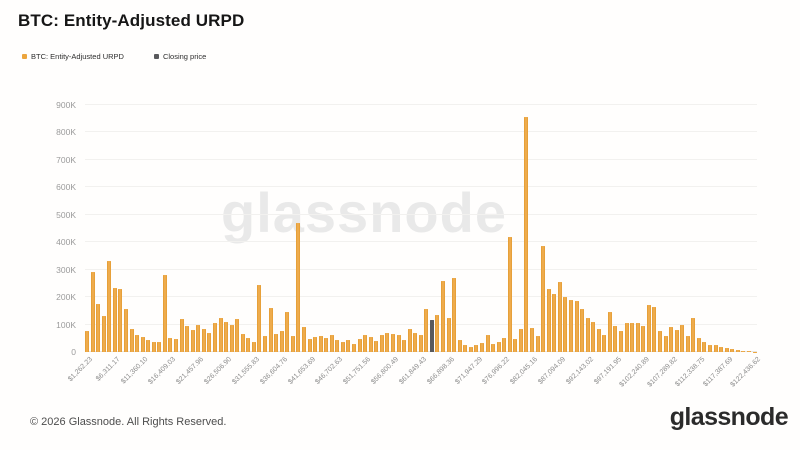  Describe the element at coordinates (179, 56) in the screenshot. I see `legend-item-closing-price: Closing price` at that location.